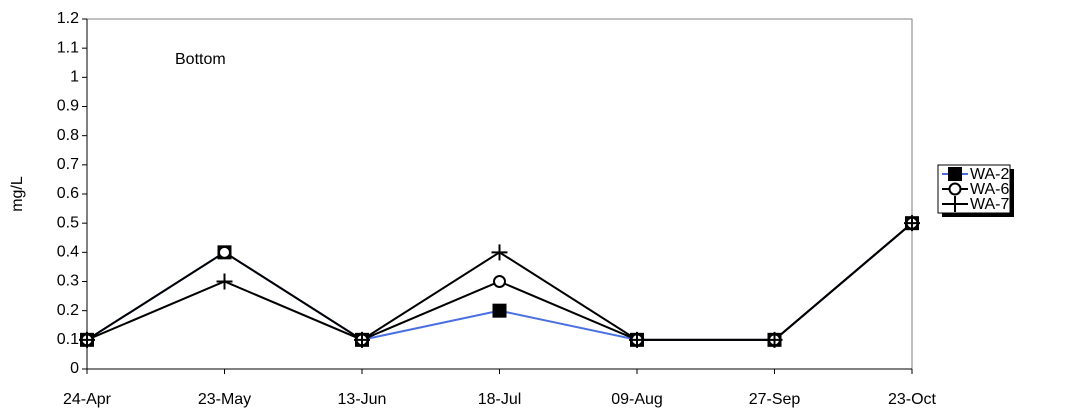  What do you see at coordinates (637, 399) in the screenshot?
I see `x-tick-label: 09-Aug` at bounding box center [637, 399].